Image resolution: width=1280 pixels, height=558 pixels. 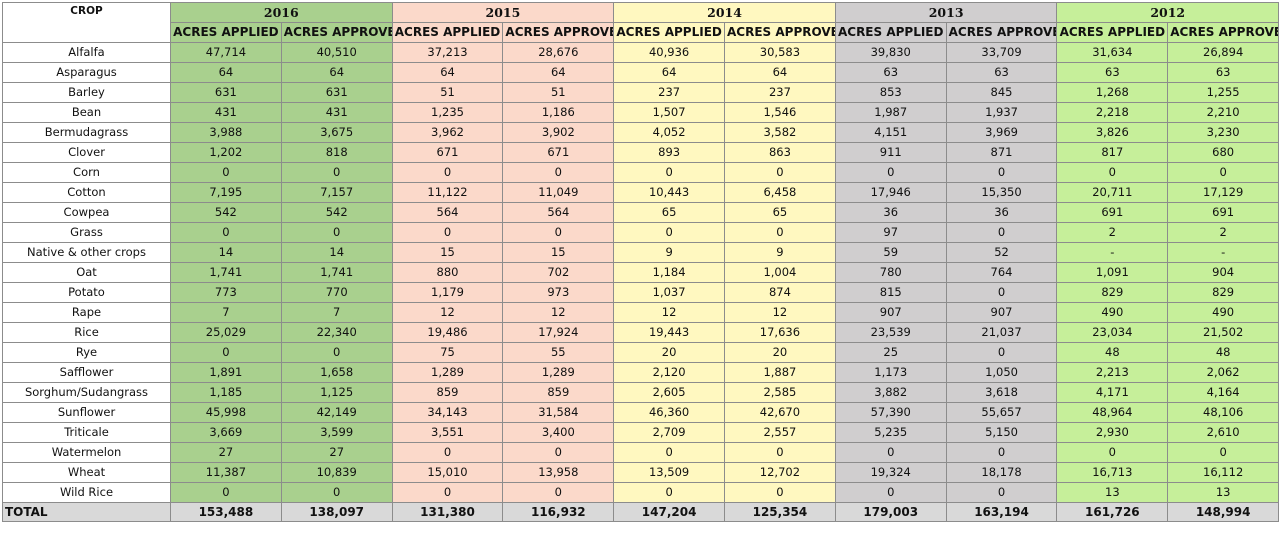 What do you see at coordinates (86, 212) in the screenshot?
I see `crop-name-cell: Cowpea` at bounding box center [86, 212].